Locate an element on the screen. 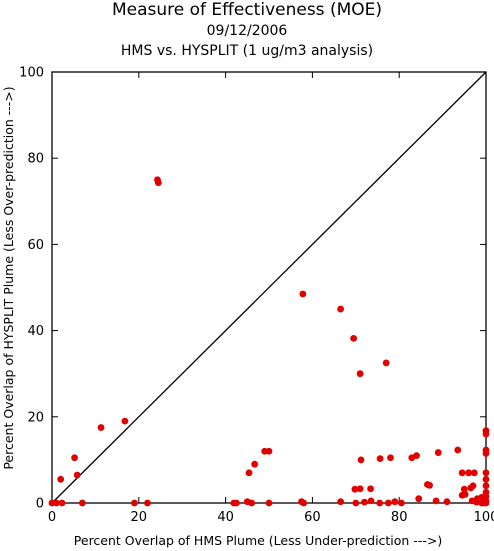 The image size is (494, 551). chart-analysis-subtitle: HMS vs. HYSPLIT (1 ug/m3 analysis) is located at coordinates (247, 51).